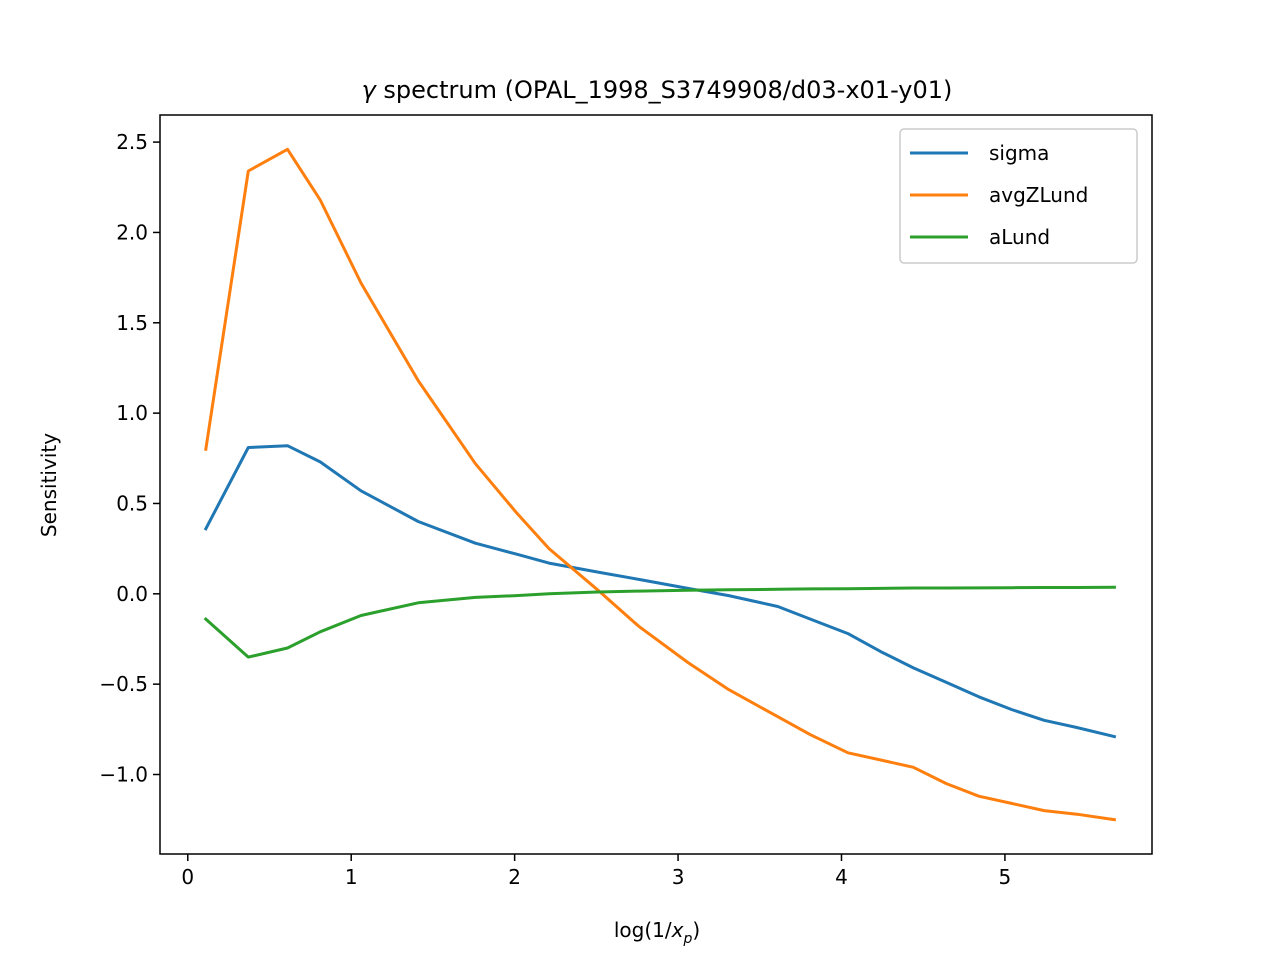  I want to click on y-tick-label: 1.5, so click(132, 323).